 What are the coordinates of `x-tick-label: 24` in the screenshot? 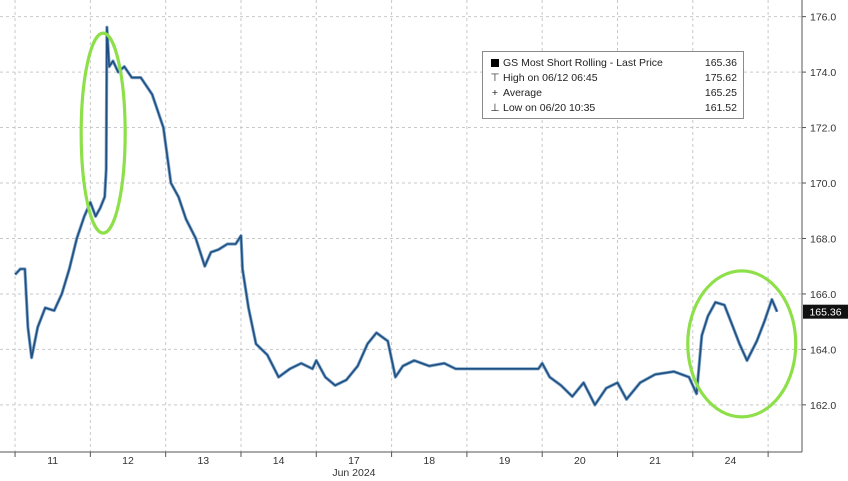 It's located at (731, 461).